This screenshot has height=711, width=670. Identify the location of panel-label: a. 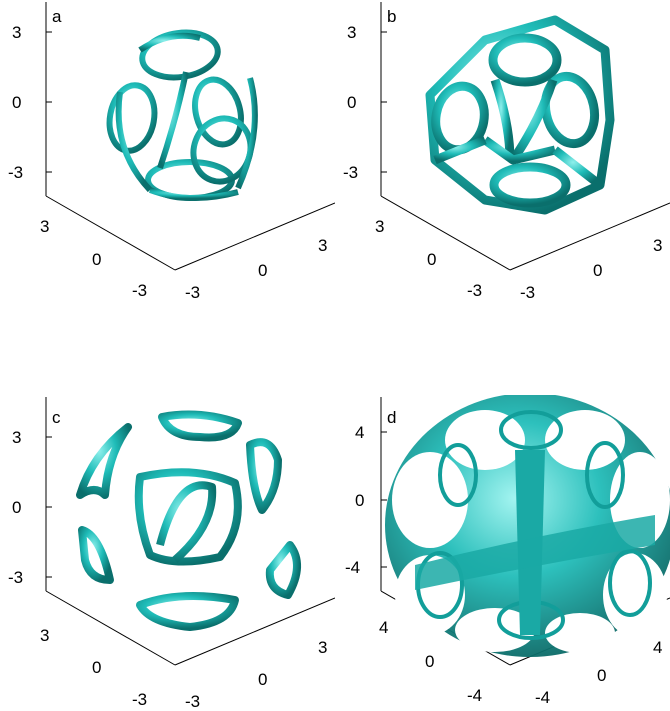
(57, 16).